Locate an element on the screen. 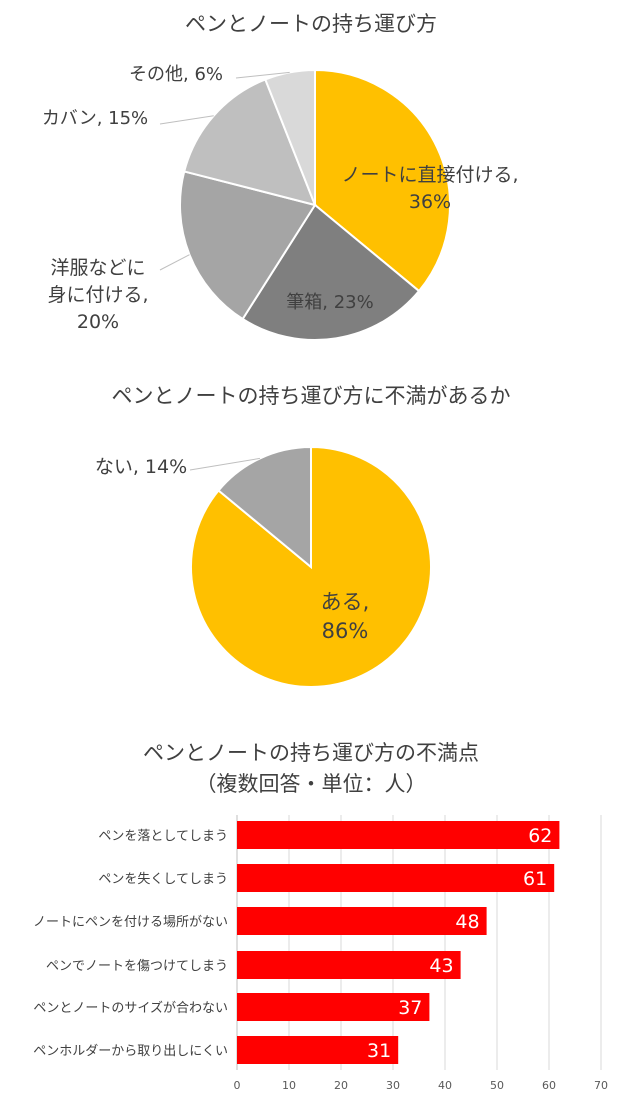 The height and width of the screenshot is (1101, 622). x-tick-label: 30 is located at coordinates (393, 1085).